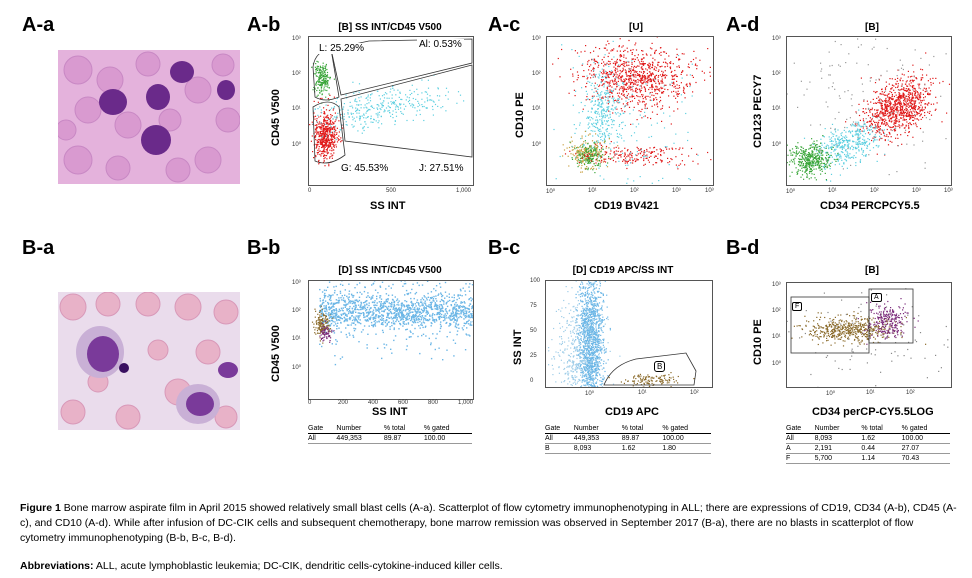  I want to click on panel-label-Aa: A-a, so click(38, 25).